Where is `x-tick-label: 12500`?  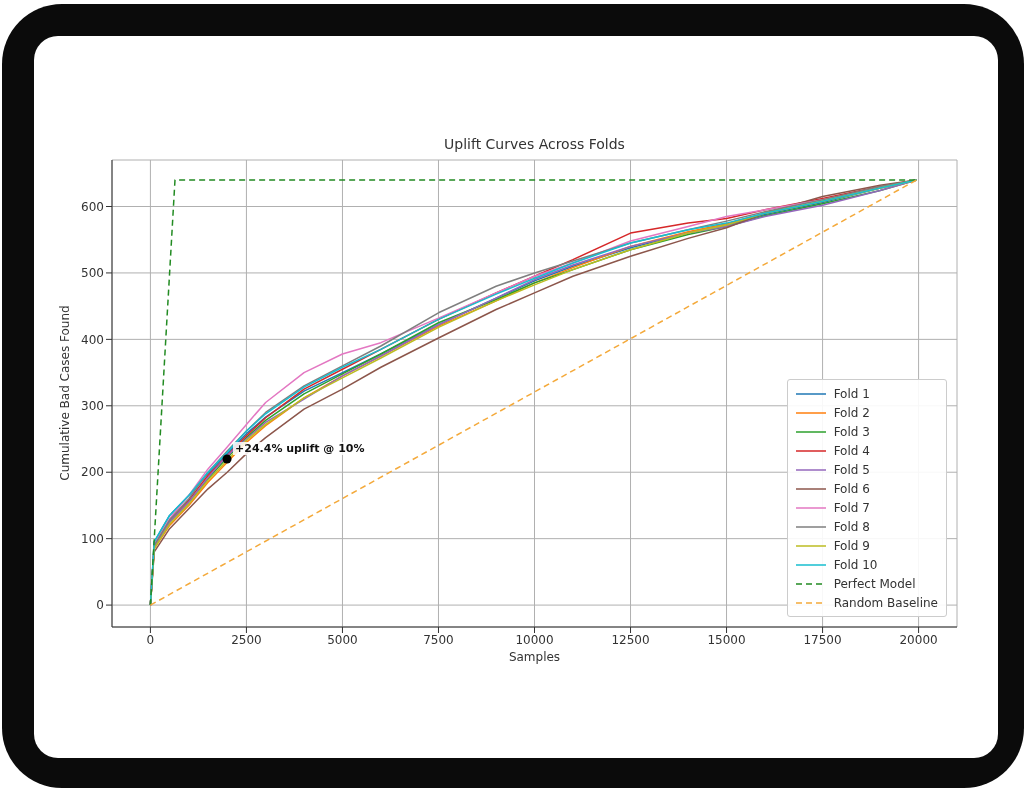 x-tick-label: 12500 is located at coordinates (630, 639).